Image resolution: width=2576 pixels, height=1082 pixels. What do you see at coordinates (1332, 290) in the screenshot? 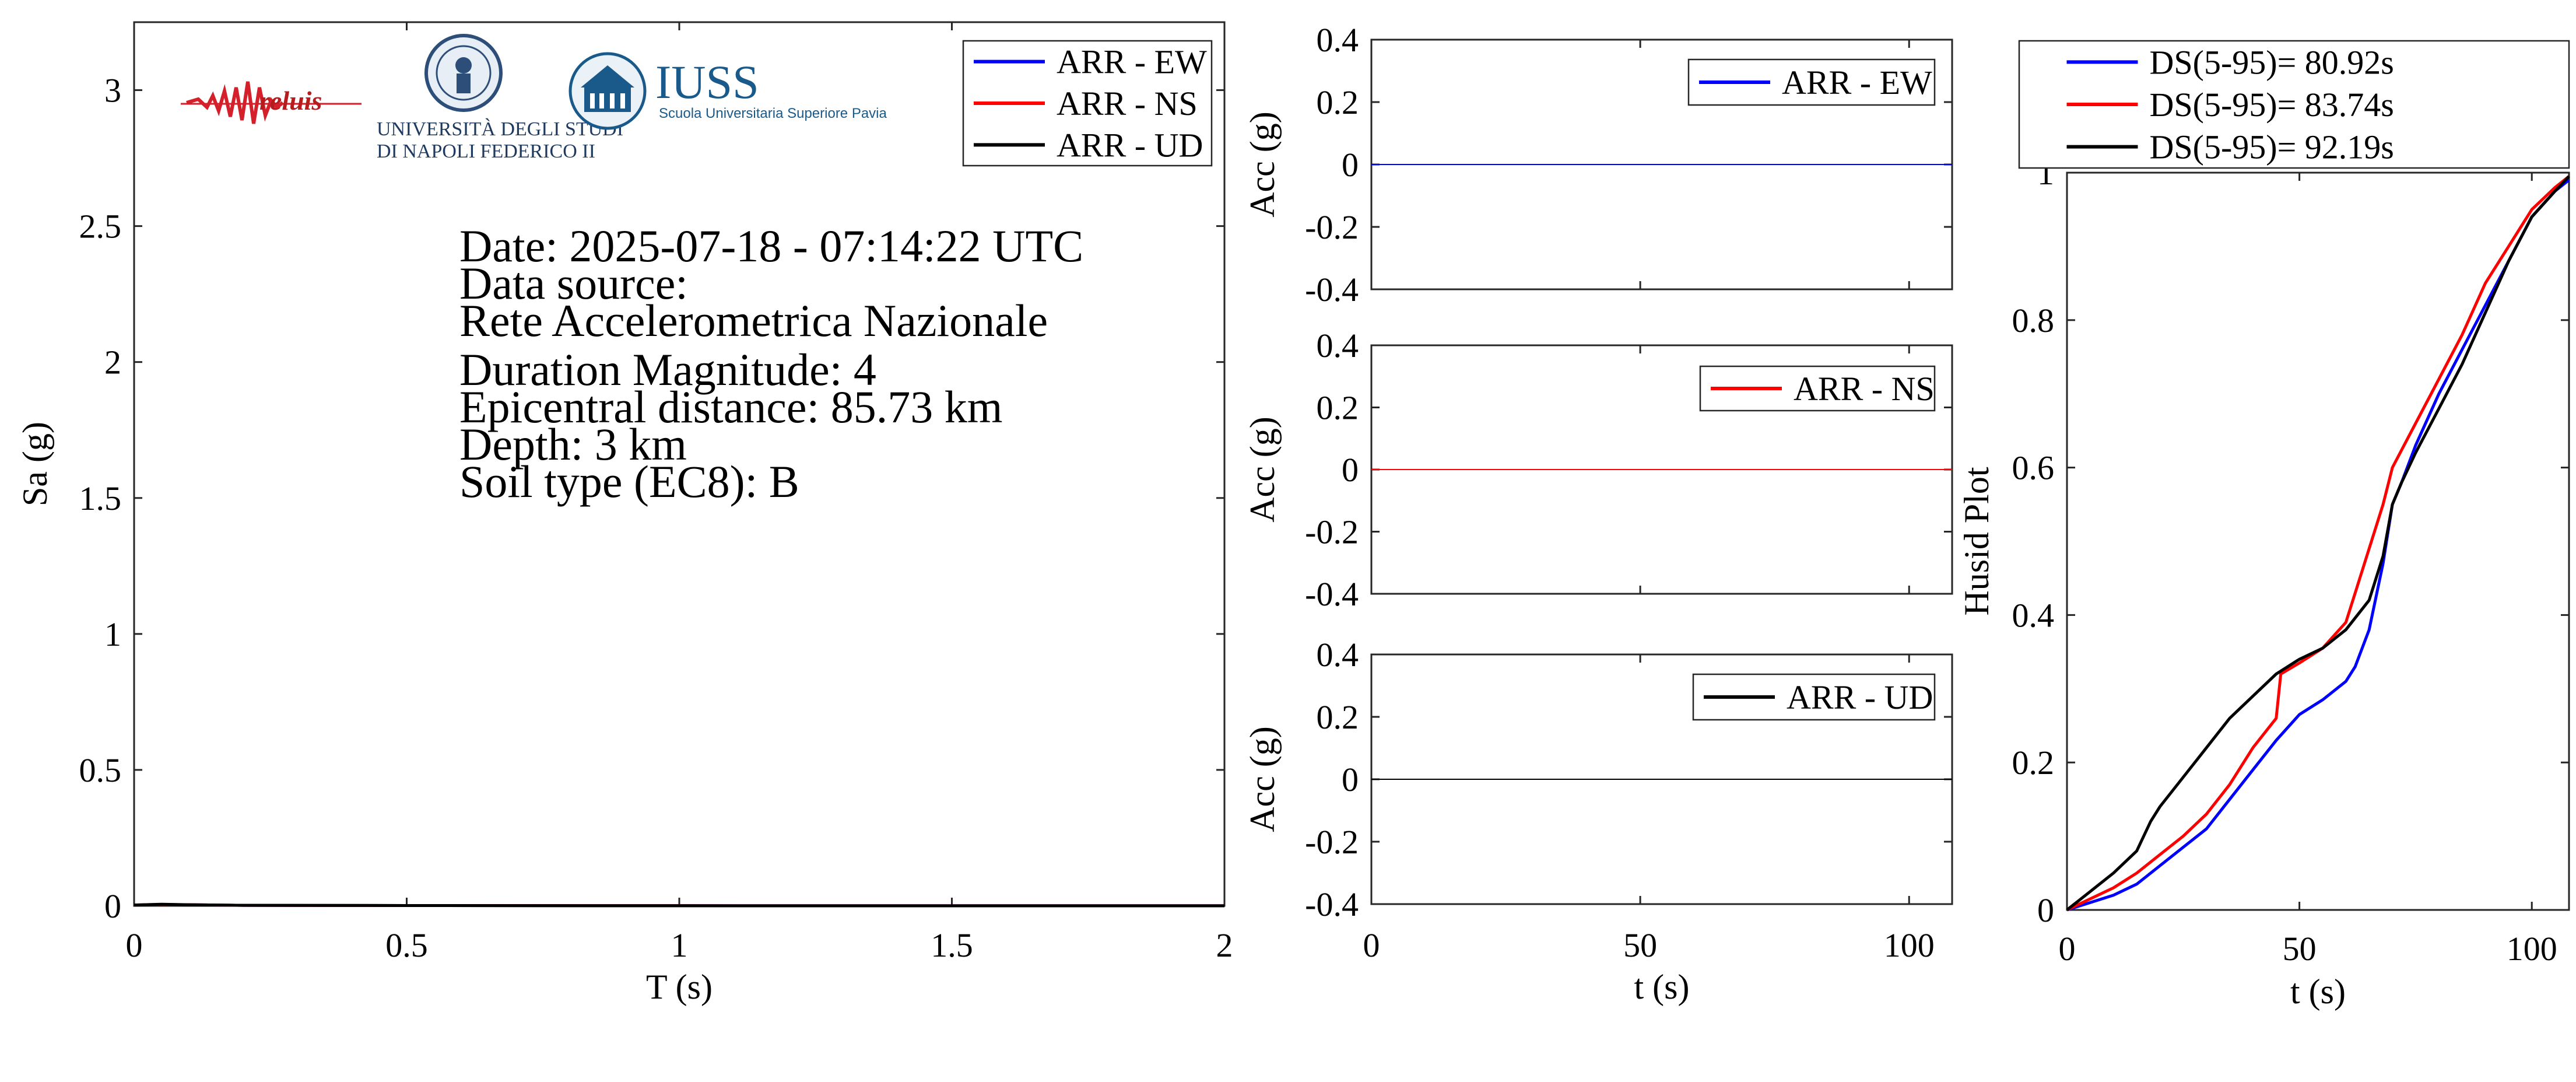
I see `acc-ew-ytick-label: -0.4` at bounding box center [1332, 290].